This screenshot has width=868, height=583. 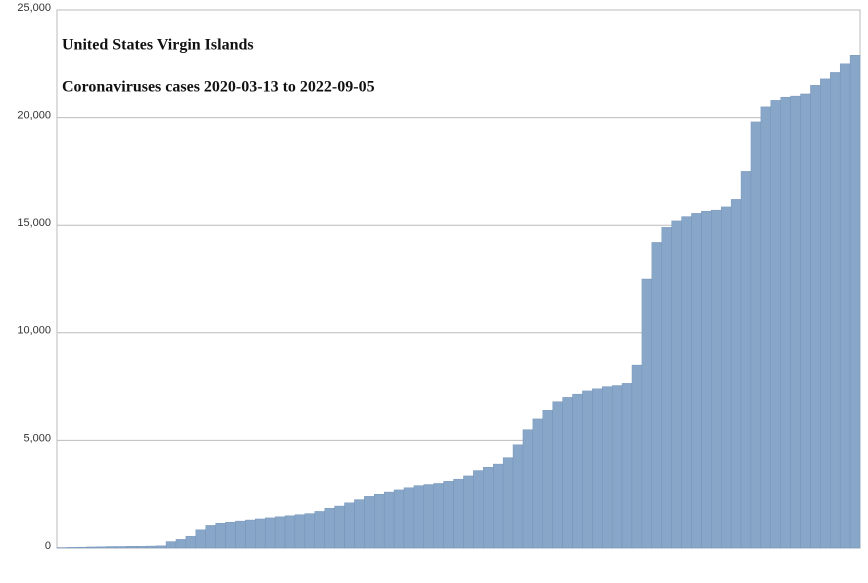 I want to click on y-tick-label: 0, so click(x=48, y=546).